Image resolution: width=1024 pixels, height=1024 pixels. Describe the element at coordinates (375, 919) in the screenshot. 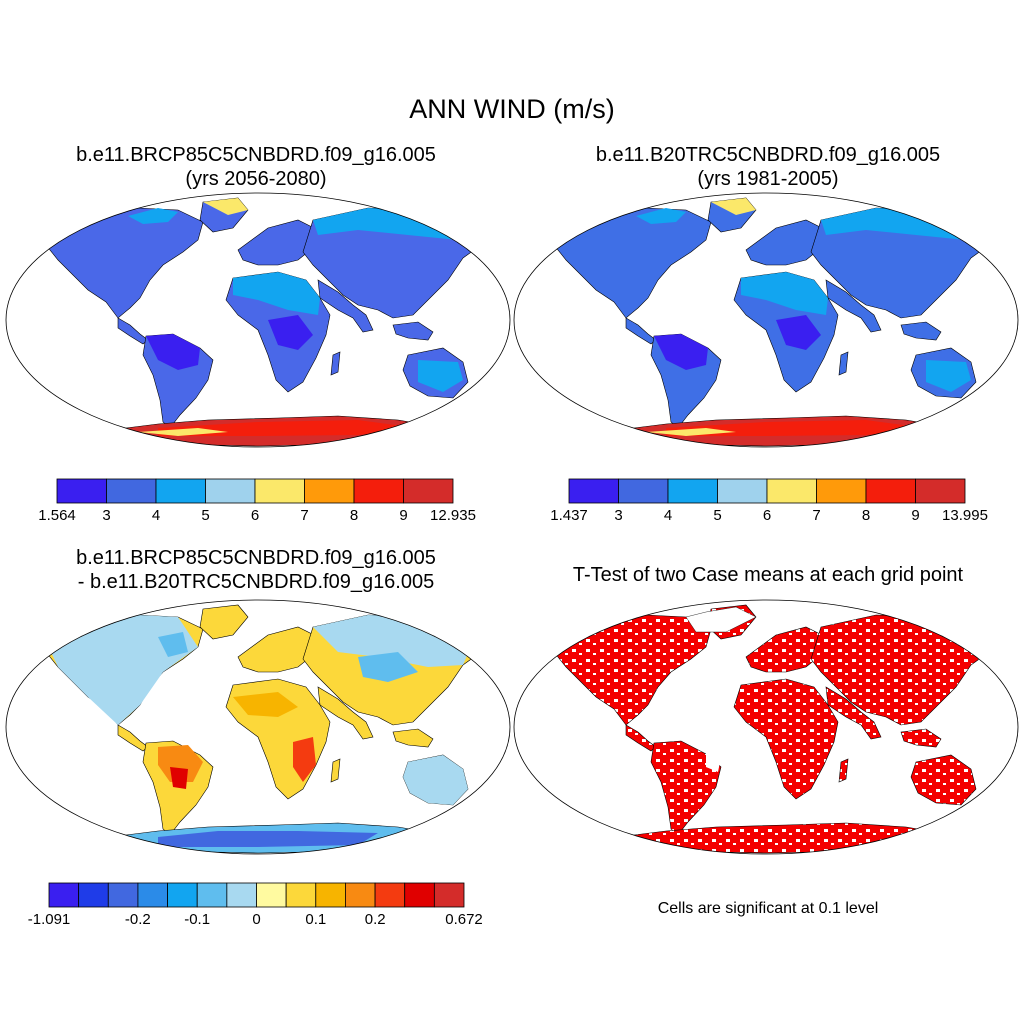

I see `colorbar-label: 0.2` at that location.